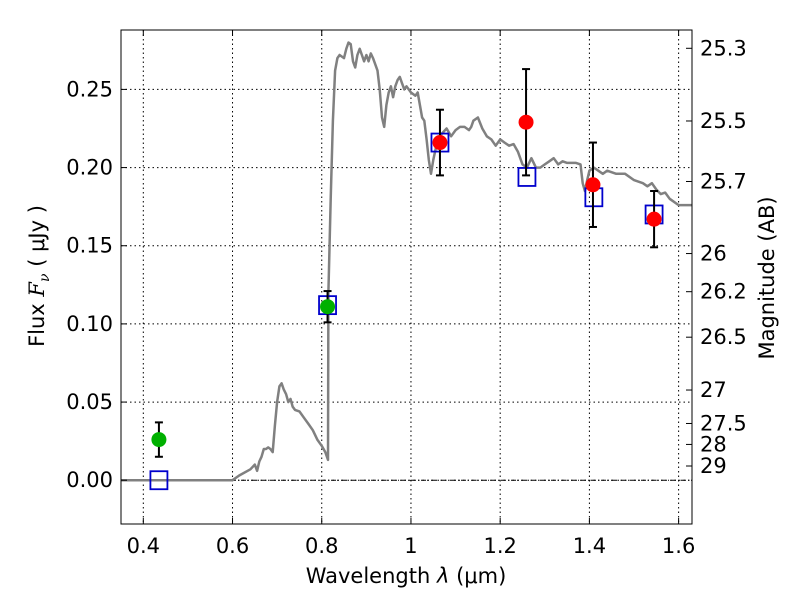 The height and width of the screenshot is (600, 800). What do you see at coordinates (45, 277) in the screenshot?
I see `y-axis-label-subscript: ν` at bounding box center [45, 277].